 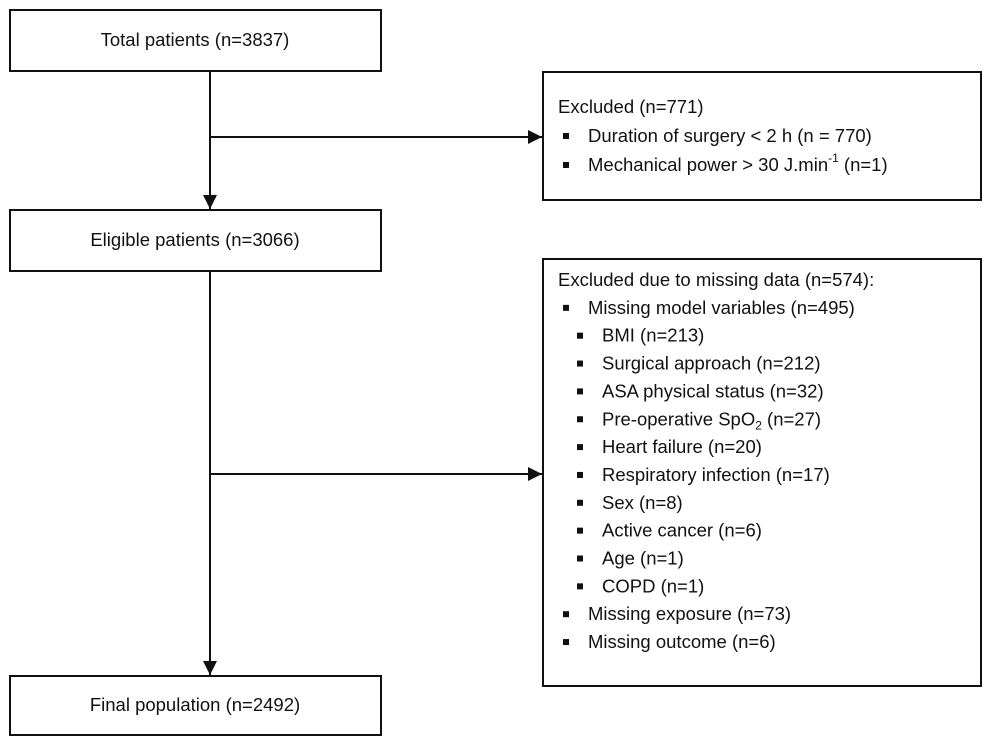 I want to click on exclusion-item: Respiratory infection (n=17), so click(x=716, y=474).